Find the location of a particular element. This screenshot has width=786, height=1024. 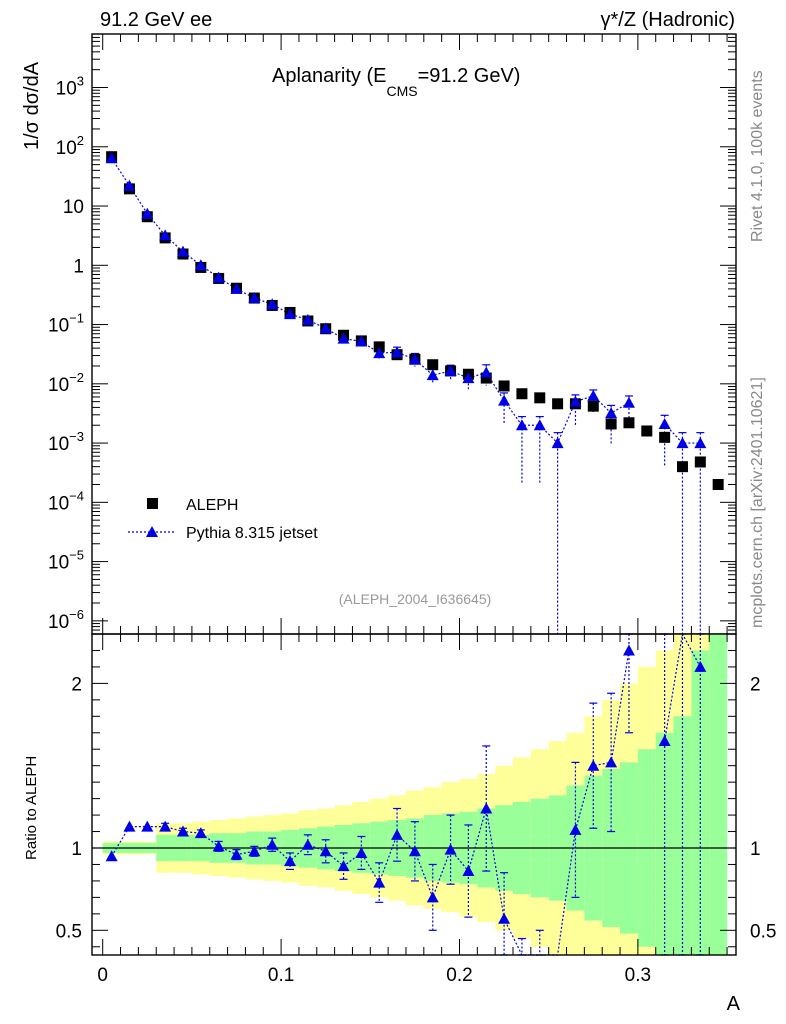

y-tick-label: 10⁻³ is located at coordinates (66, 442).